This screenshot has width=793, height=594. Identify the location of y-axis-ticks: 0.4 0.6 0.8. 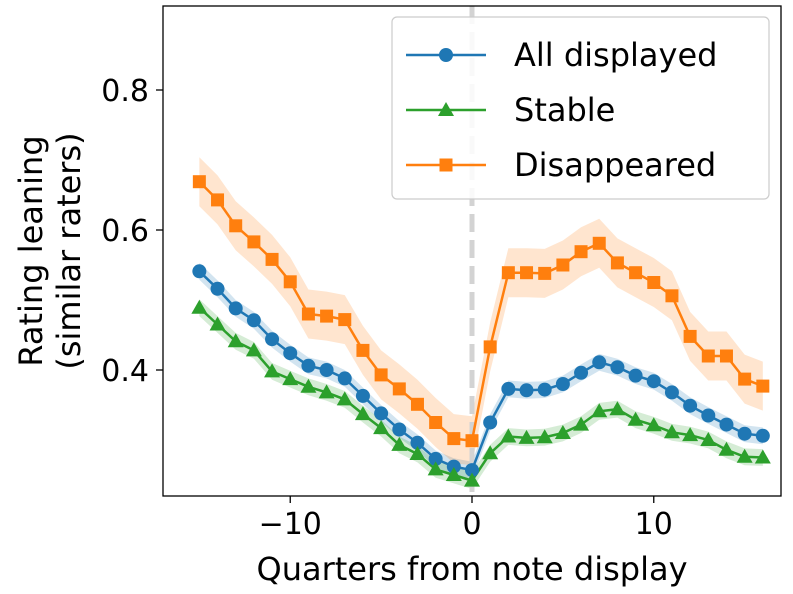
(132, 231).